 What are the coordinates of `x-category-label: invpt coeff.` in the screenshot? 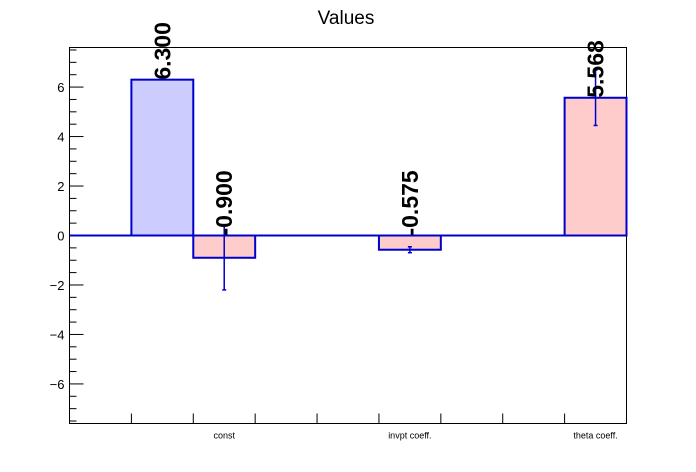 It's located at (409, 436).